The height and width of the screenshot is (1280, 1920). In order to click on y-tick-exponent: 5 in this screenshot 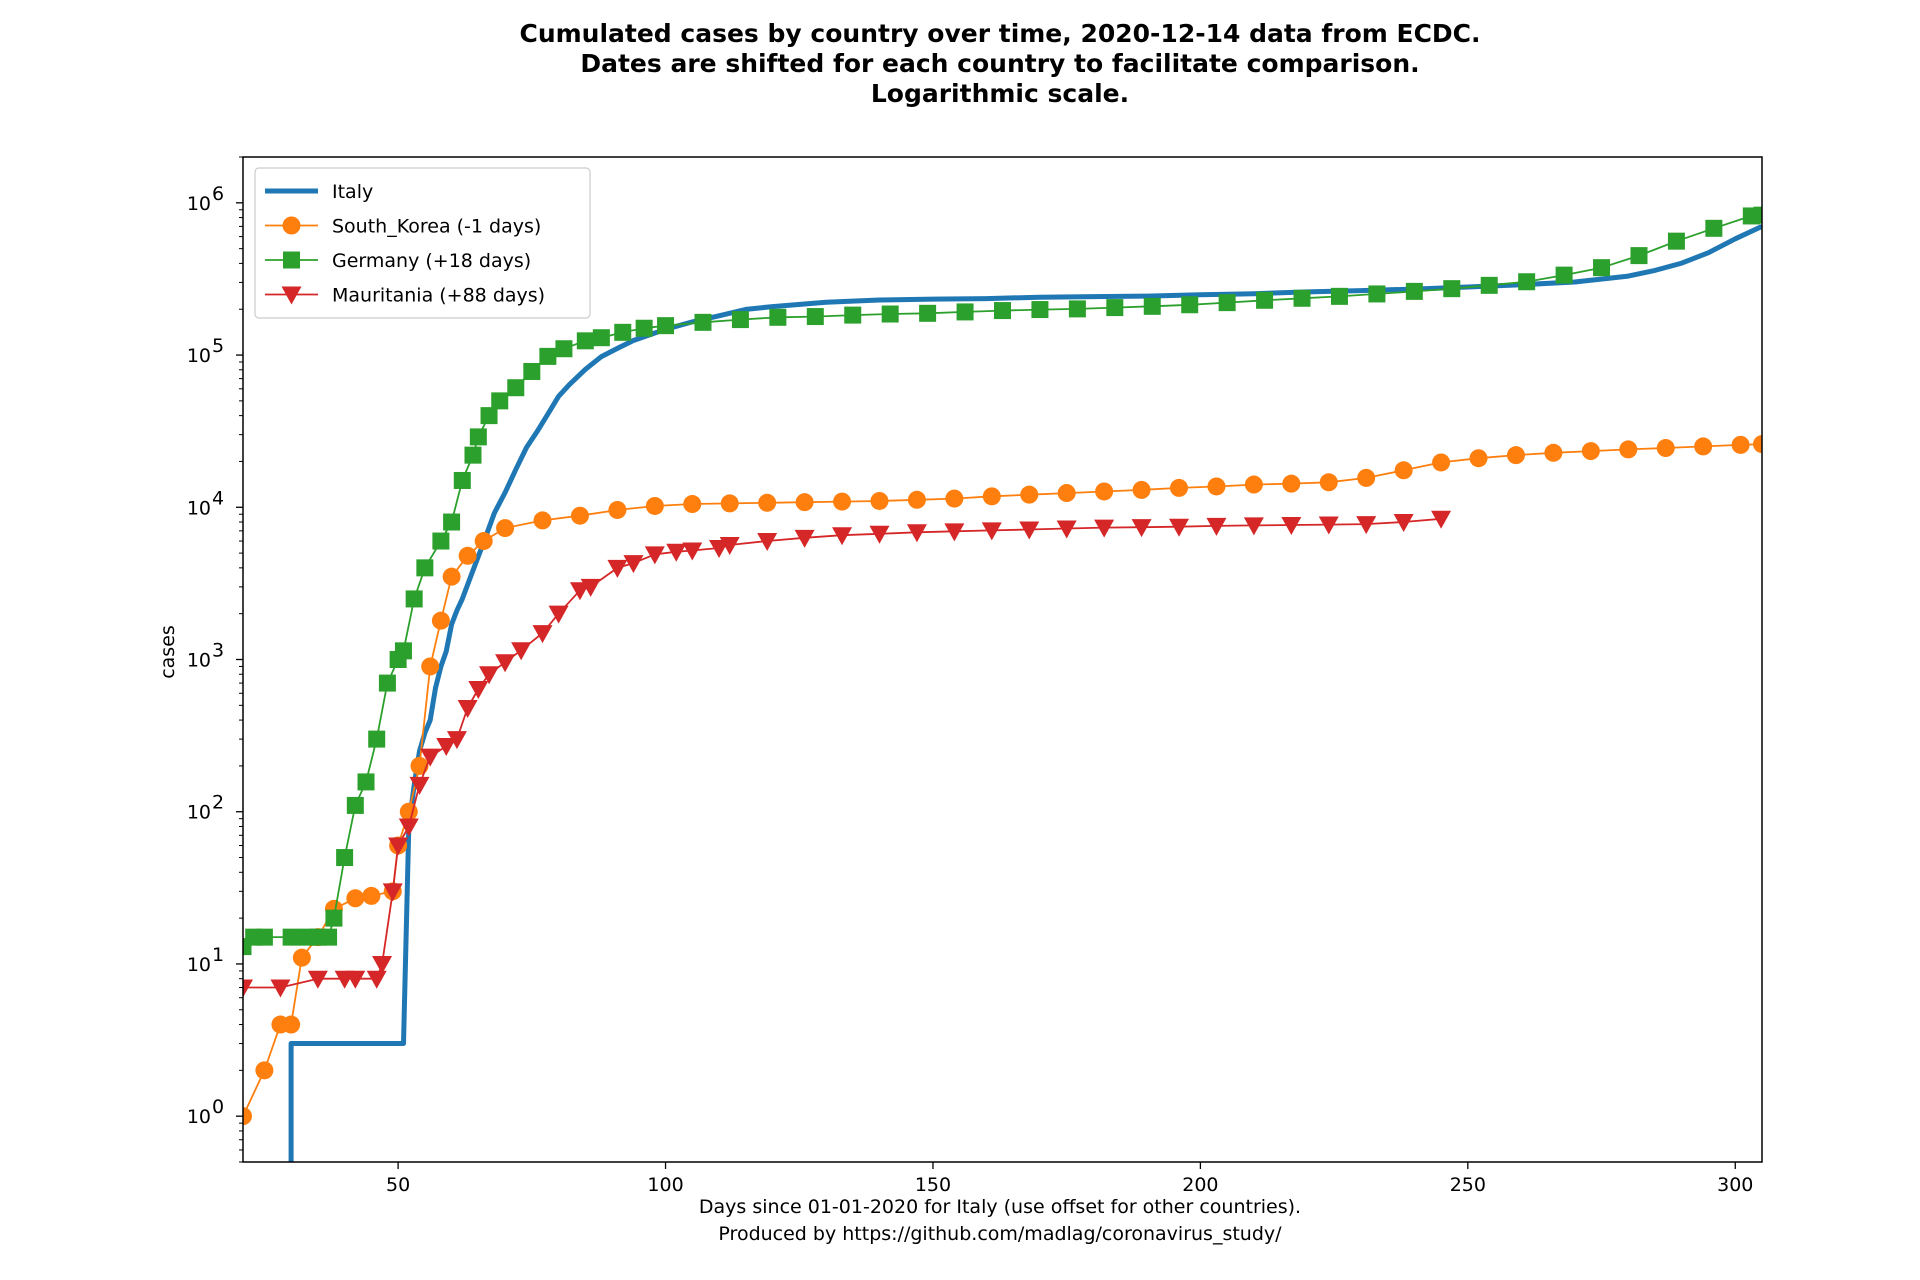, I will do `click(218, 346)`.